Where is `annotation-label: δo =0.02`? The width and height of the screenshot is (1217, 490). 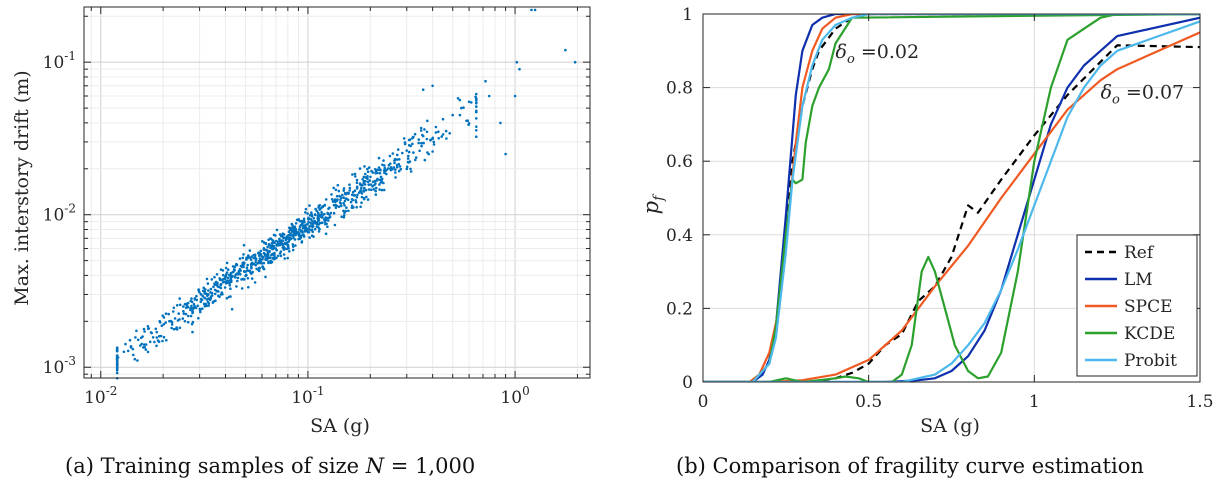
annotation-label: δo =0.02 is located at coordinates (878, 54).